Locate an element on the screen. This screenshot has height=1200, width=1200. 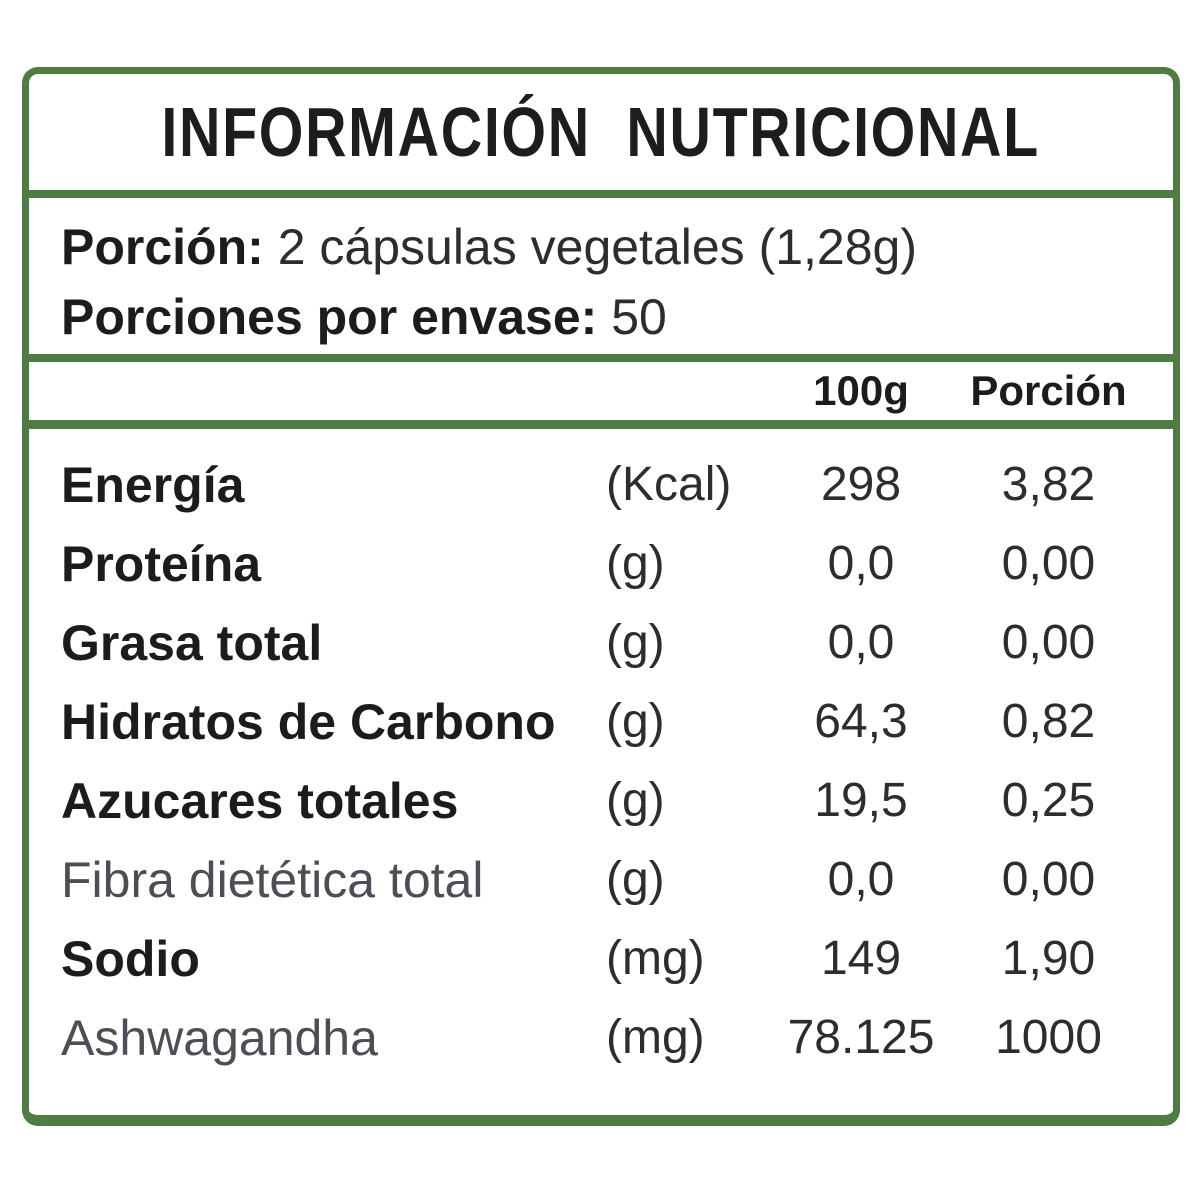
nutrient-name: Proteína is located at coordinates (161, 563).